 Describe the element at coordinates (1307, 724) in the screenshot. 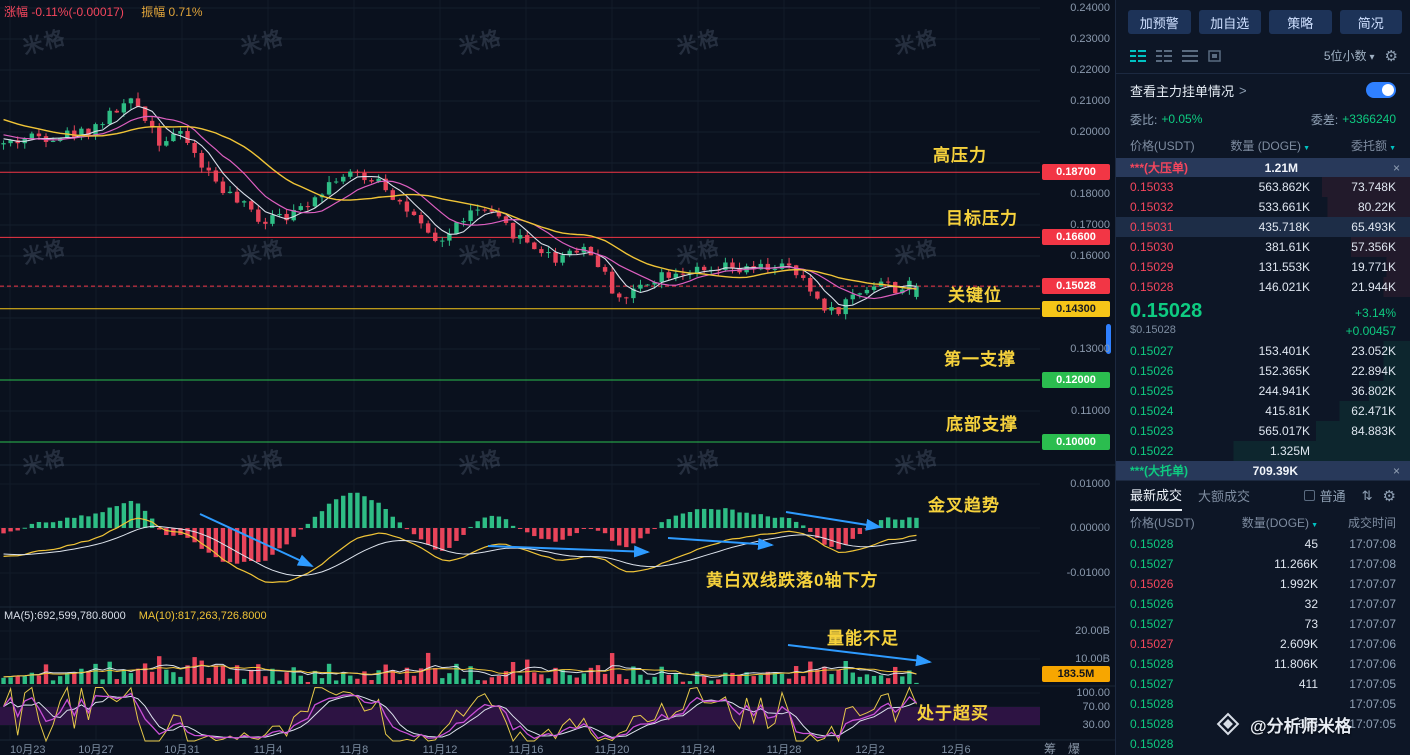

I see `trade-qty: 333` at that location.